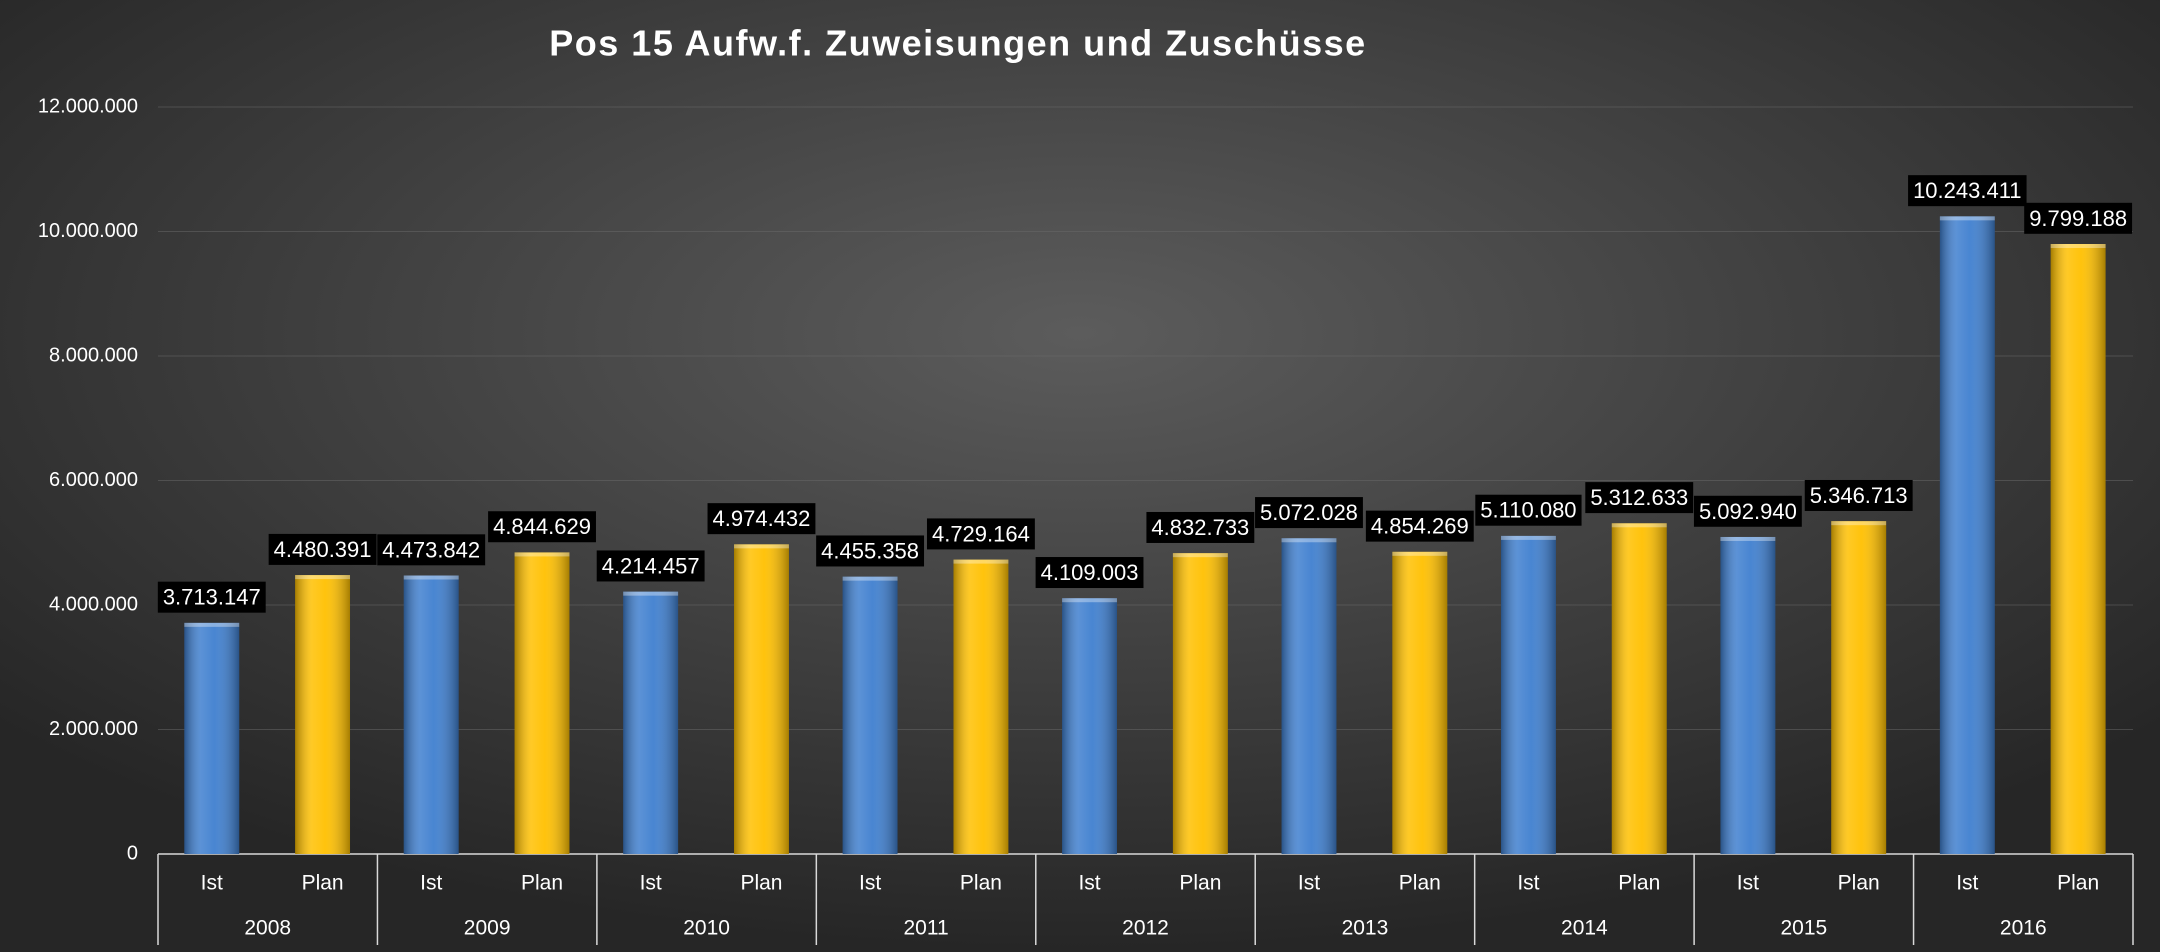 Image resolution: width=2160 pixels, height=952 pixels. I want to click on data-label: 4.844.629, so click(542, 526).